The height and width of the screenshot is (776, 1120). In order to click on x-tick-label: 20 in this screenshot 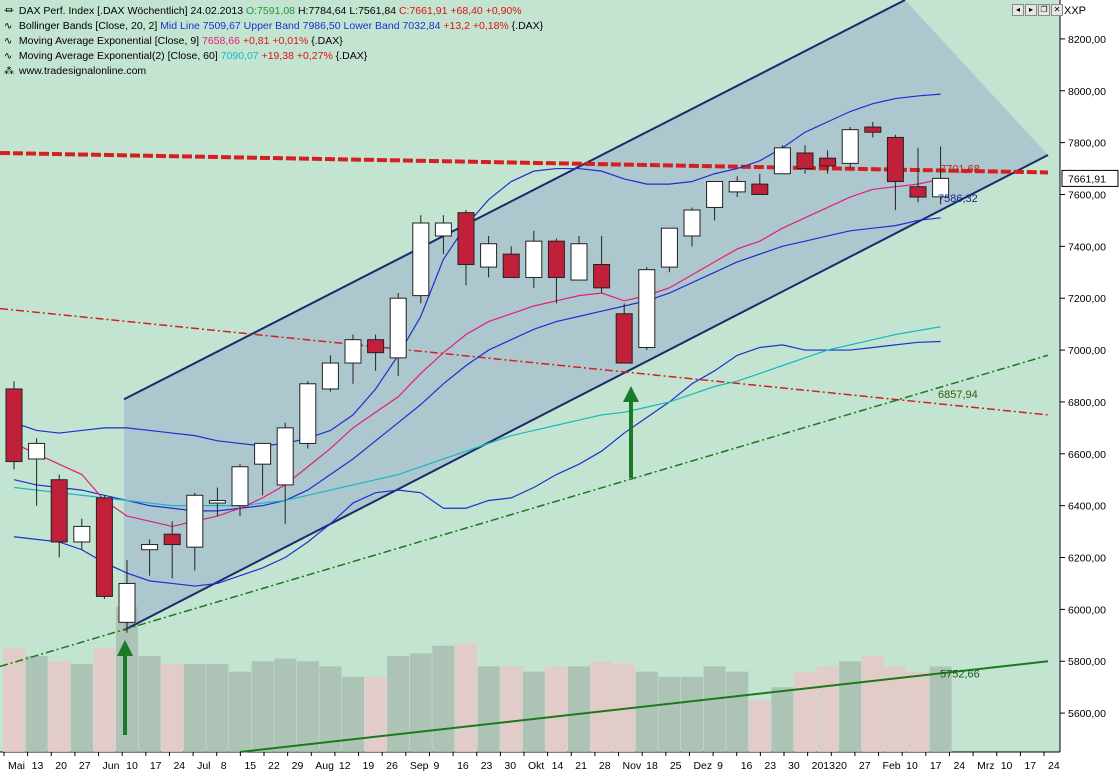, I will do `click(841, 766)`.